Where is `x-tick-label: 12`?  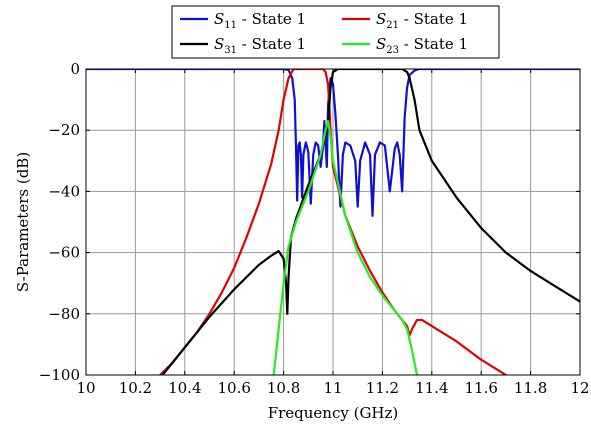
x-tick-label: 12 is located at coordinates (579, 388).